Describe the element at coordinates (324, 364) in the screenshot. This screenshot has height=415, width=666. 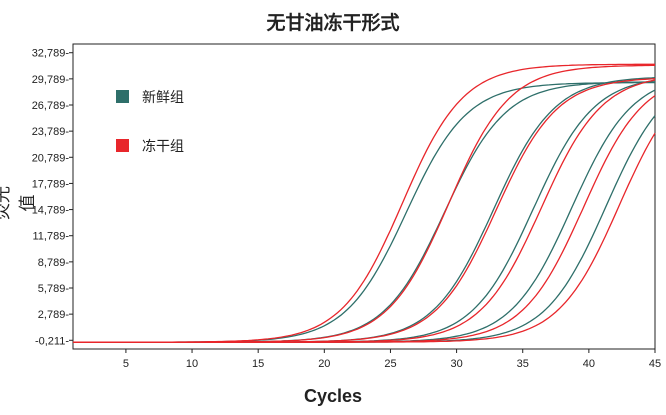
I see `x-tick-label: 20` at that location.